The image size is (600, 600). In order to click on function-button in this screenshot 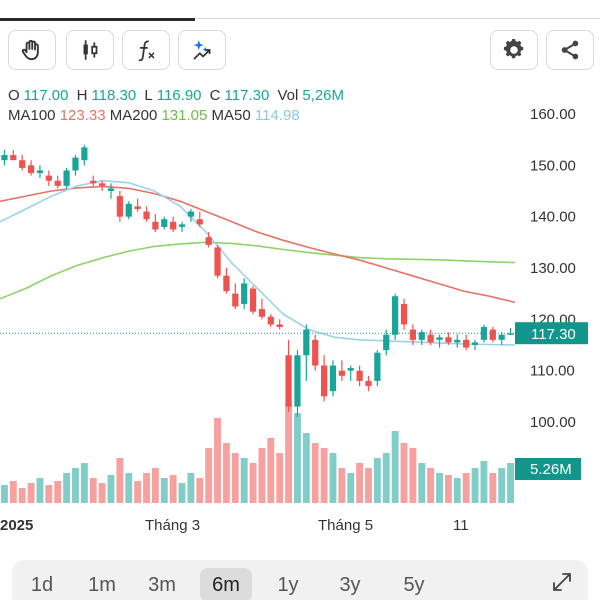, I will do `click(146, 50)`.